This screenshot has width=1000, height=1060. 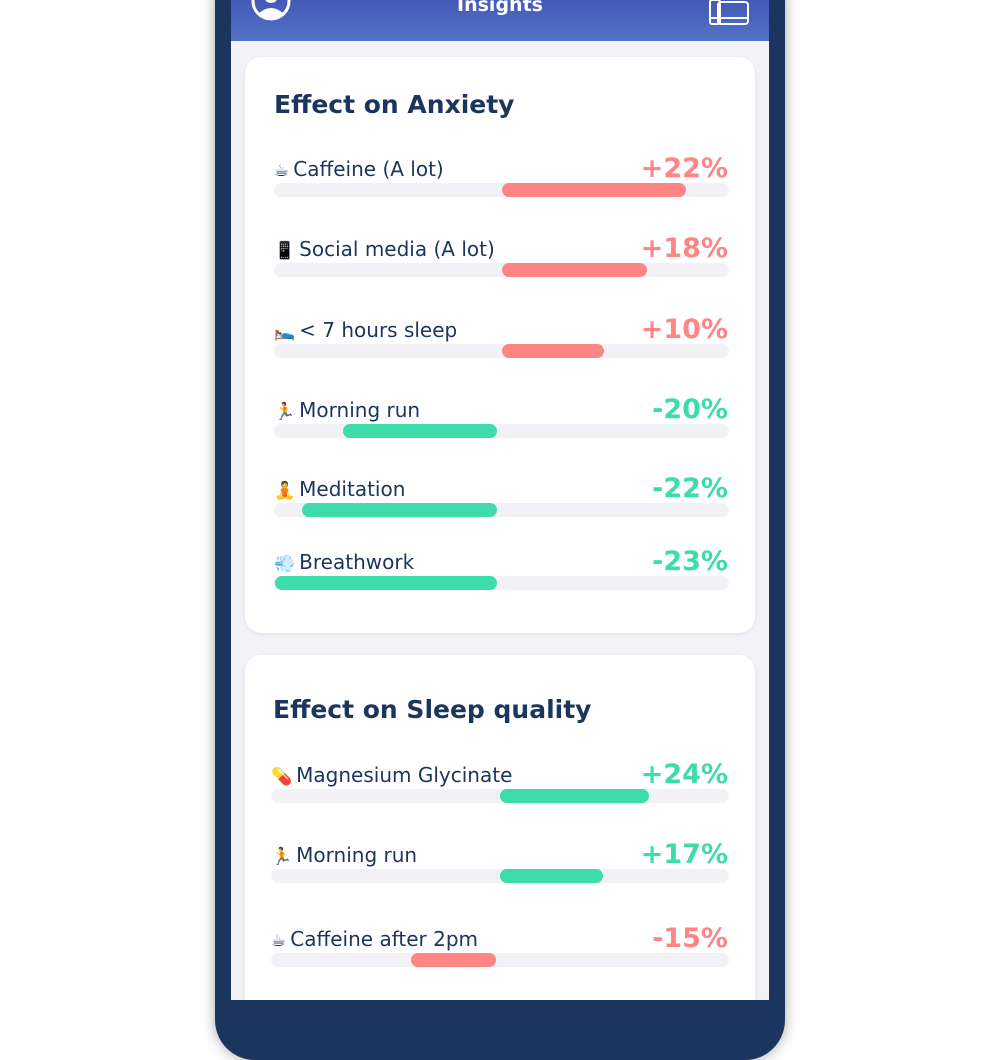 What do you see at coordinates (500, 421) in the screenshot?
I see `effect-row: 🏃 Morning run -20%` at bounding box center [500, 421].